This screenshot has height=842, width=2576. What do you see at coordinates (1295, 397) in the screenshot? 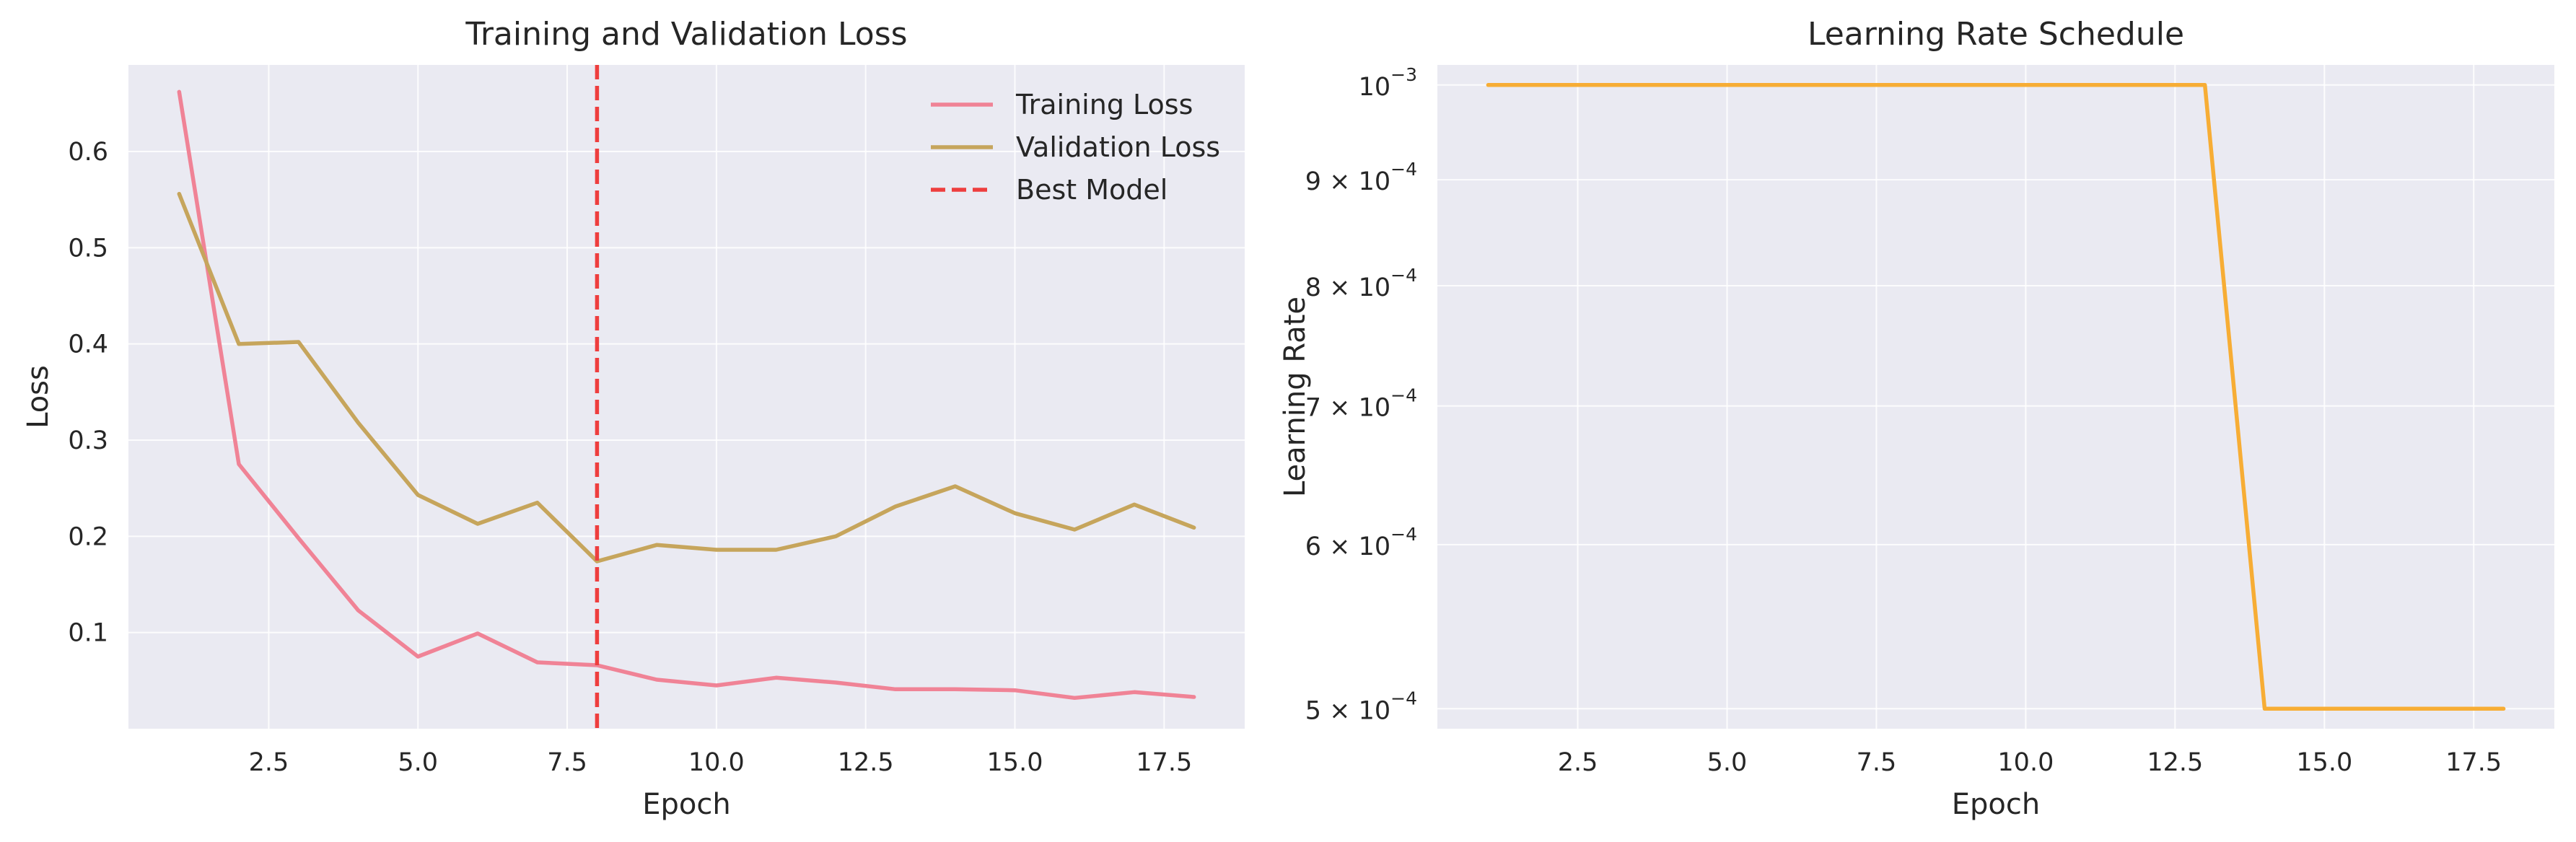
I see `y-axis-label: Learning Rate` at bounding box center [1295, 397].